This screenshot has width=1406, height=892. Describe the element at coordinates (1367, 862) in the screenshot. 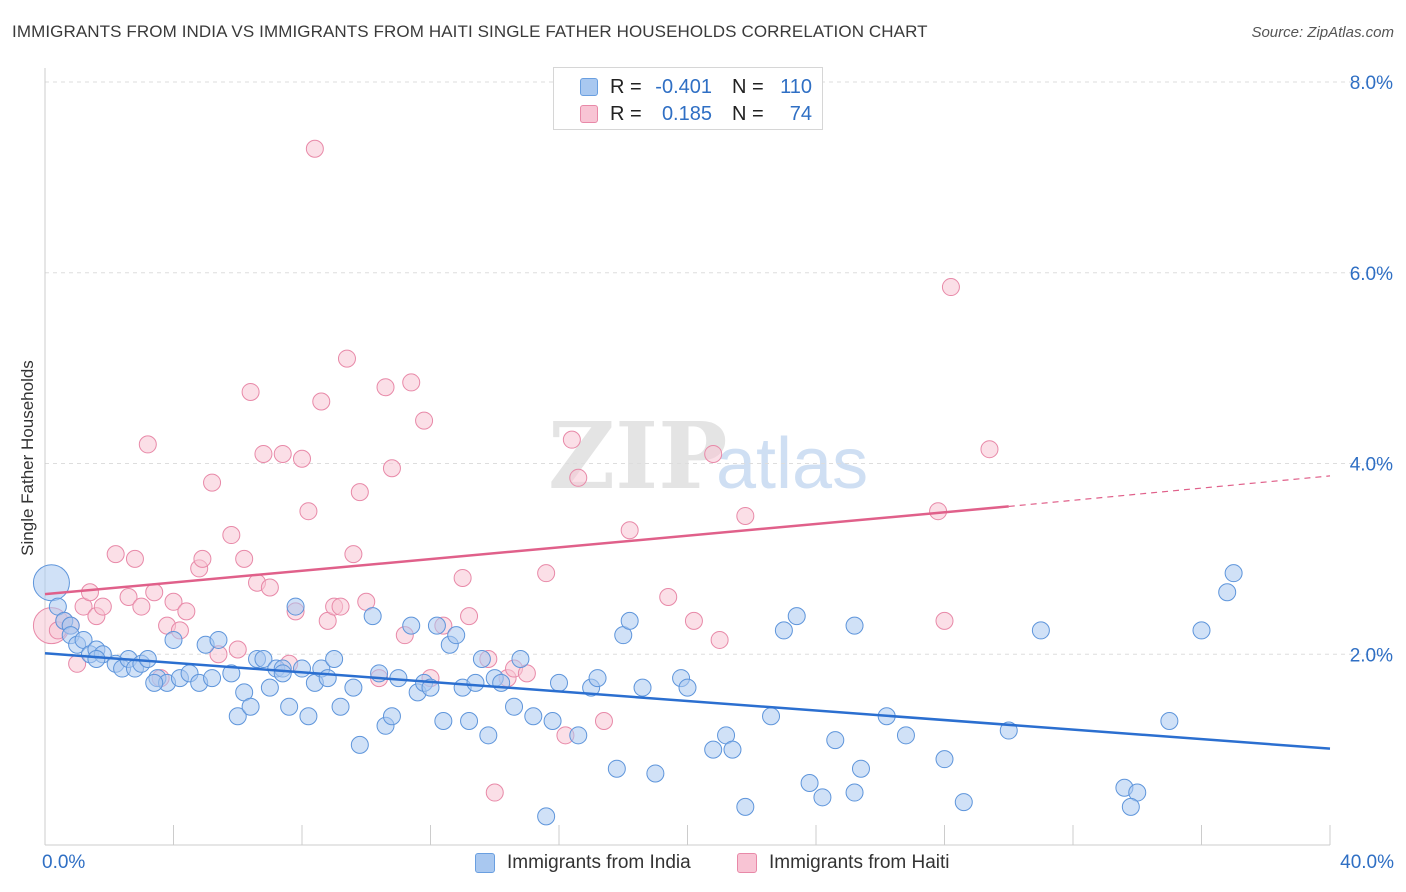

I see `x-max-label: 40.0%` at that location.